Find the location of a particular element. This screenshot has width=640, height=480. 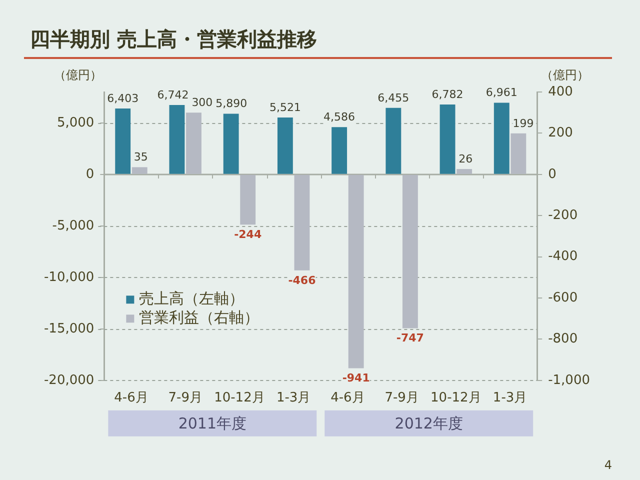

y-tick-label: -10,000 is located at coordinates (69, 277).